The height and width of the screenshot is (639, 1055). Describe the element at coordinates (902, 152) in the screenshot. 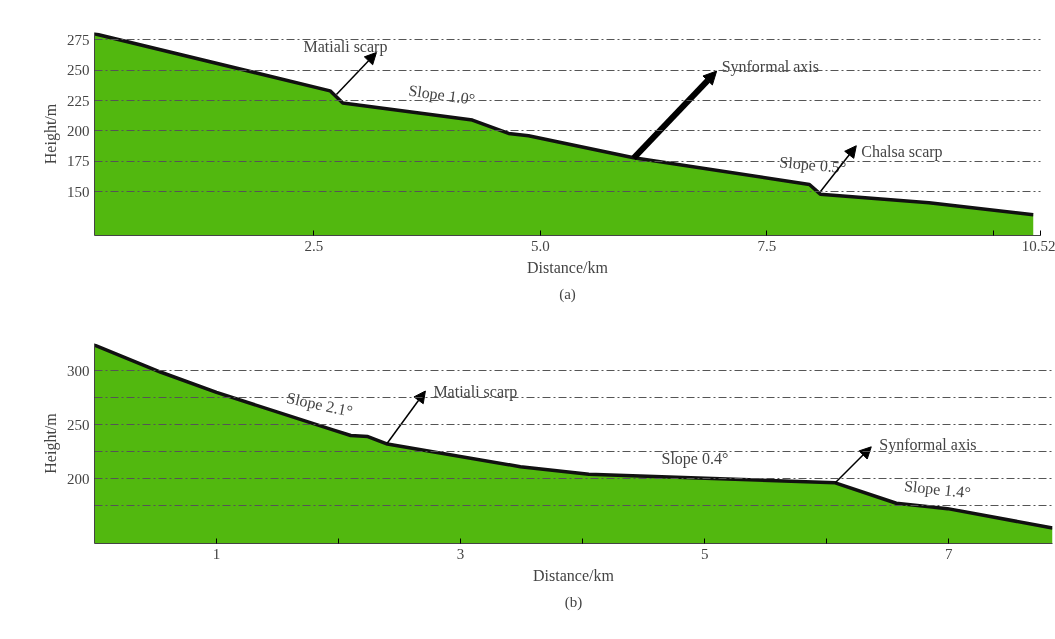

I see `annotation: Chalsa scarp` at that location.